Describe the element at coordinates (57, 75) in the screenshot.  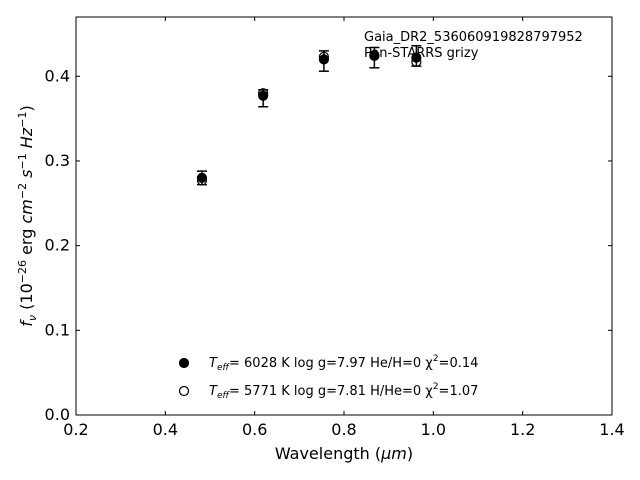
I see `y-tick-label: 0.4` at that location.